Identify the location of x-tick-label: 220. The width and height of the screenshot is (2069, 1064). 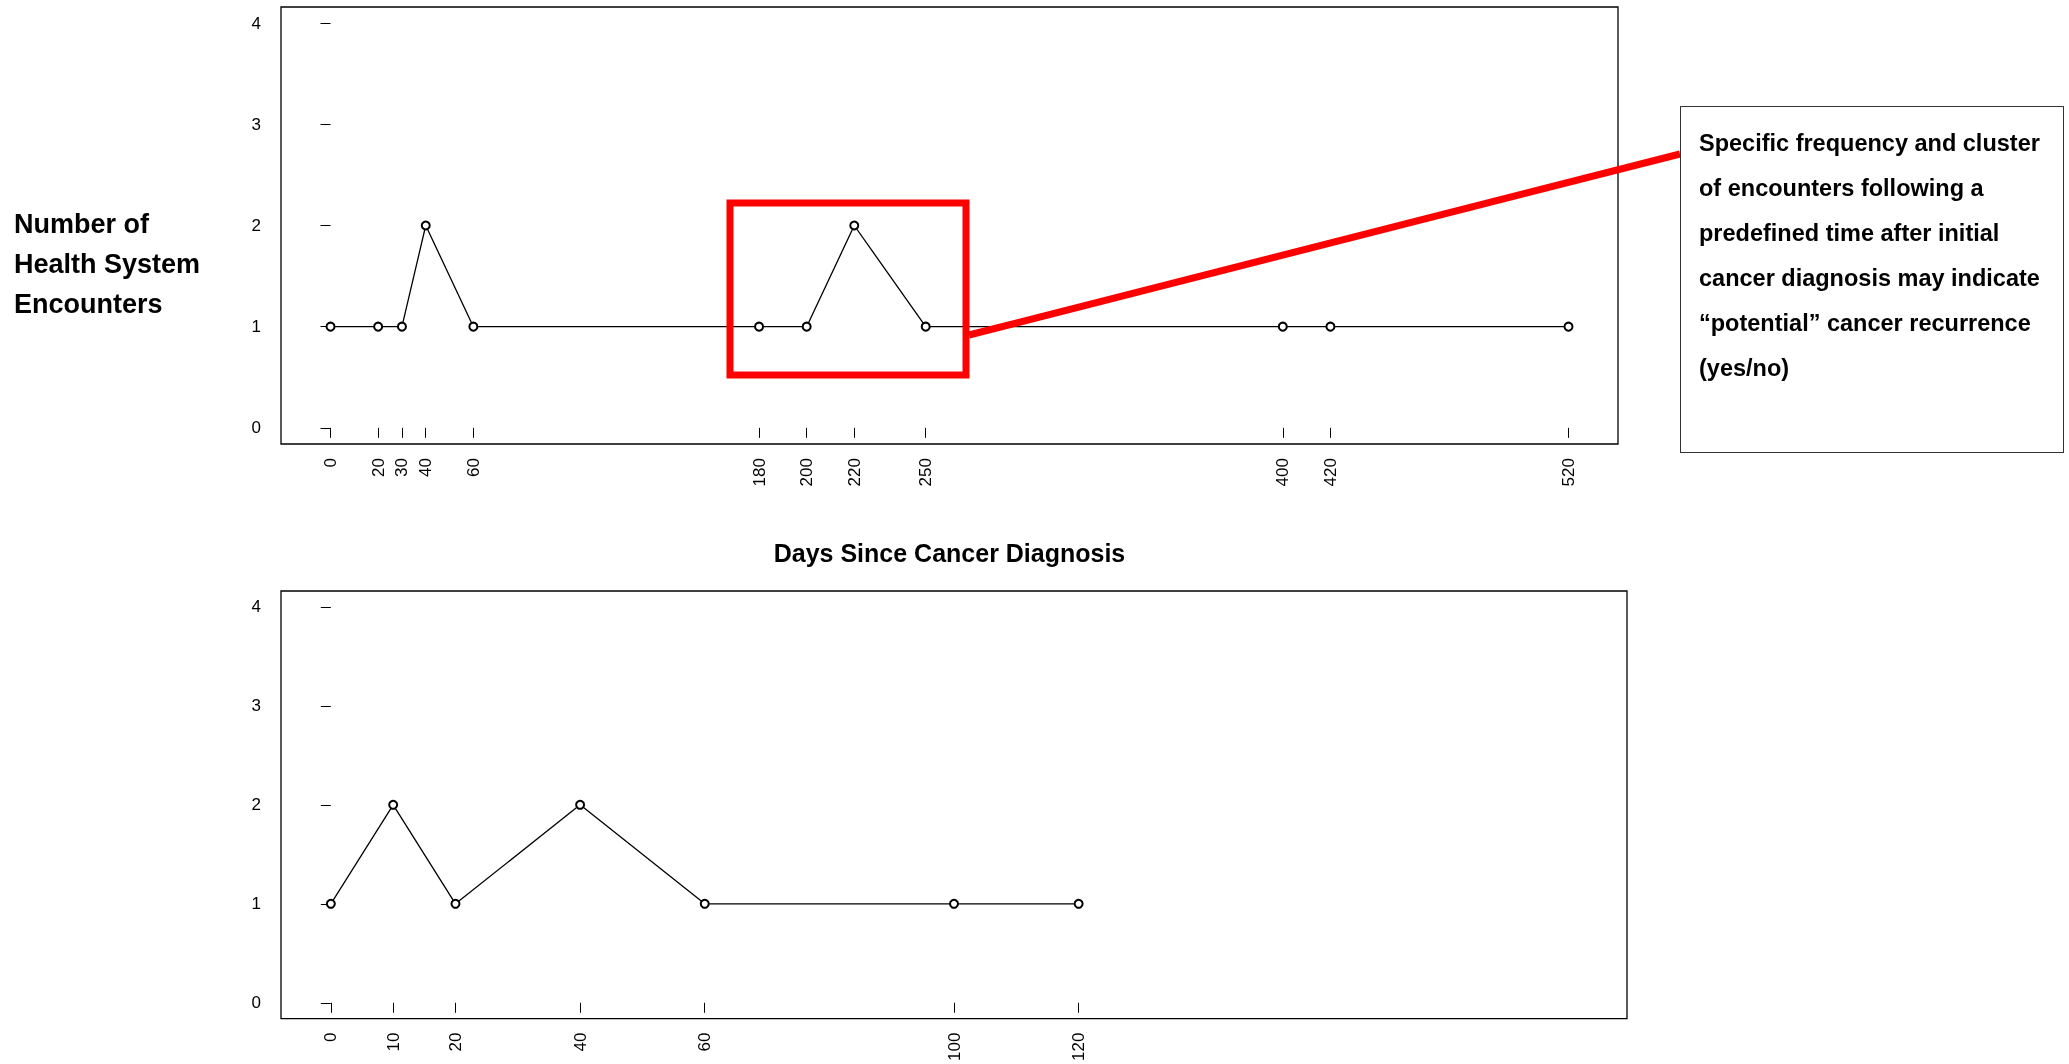
(854, 472).